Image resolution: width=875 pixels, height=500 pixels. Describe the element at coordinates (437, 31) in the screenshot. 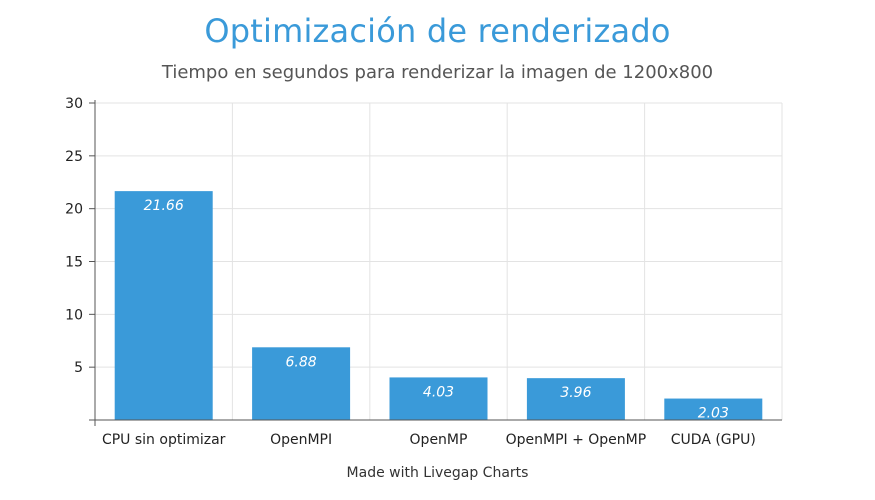

I see `chart-title: Optimización de renderizado` at that location.